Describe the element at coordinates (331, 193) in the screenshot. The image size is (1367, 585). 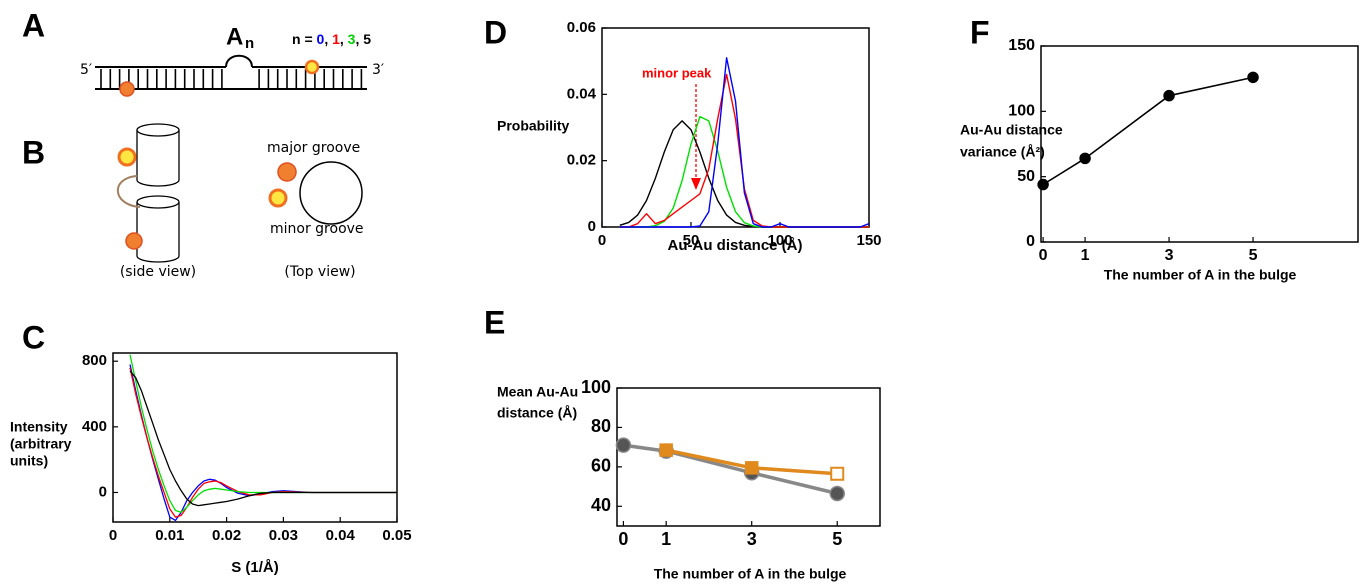
I see `helix-top` at that location.